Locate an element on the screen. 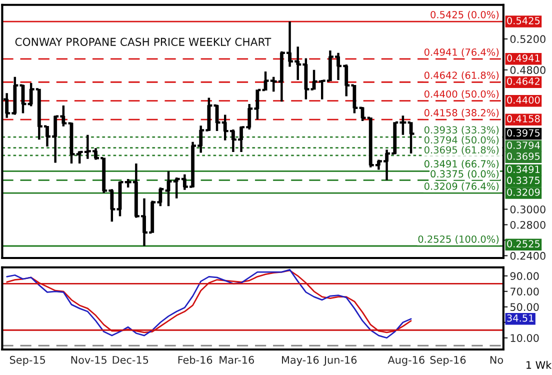 The image size is (552, 375). y-tick-label: 10.00 is located at coordinates (524, 338).